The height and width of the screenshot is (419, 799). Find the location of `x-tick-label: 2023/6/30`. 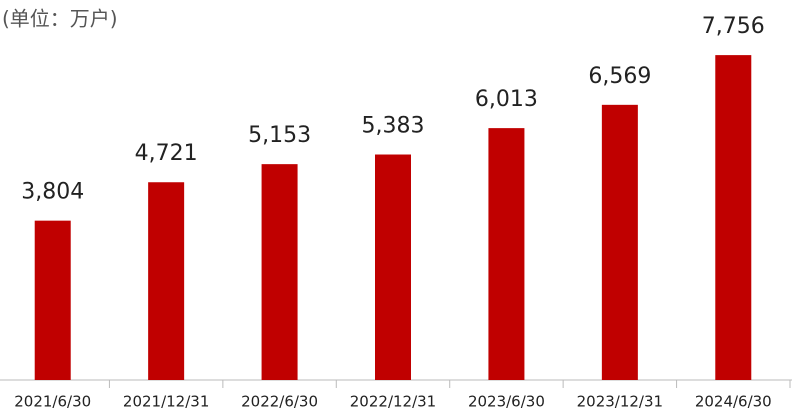

x-tick-label: 2023/6/30 is located at coordinates (506, 402).